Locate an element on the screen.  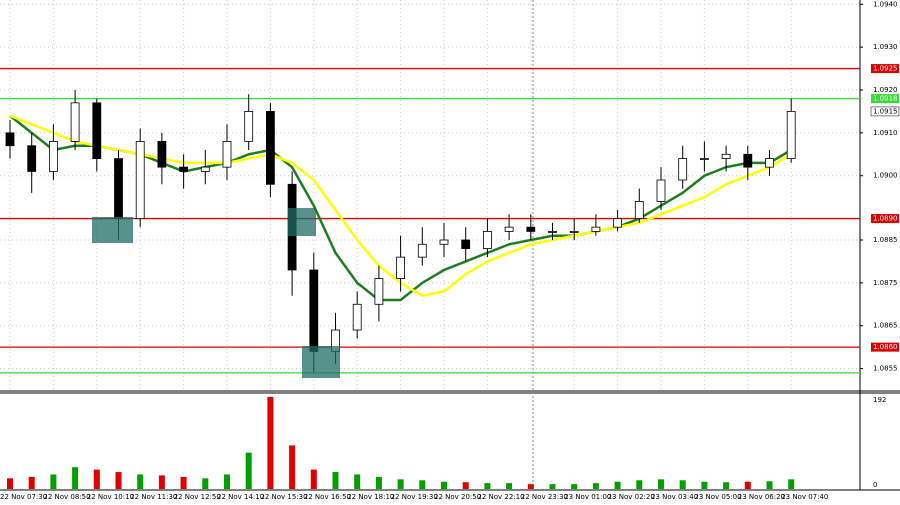
volume-tick-label: 192 is located at coordinates (879, 400).